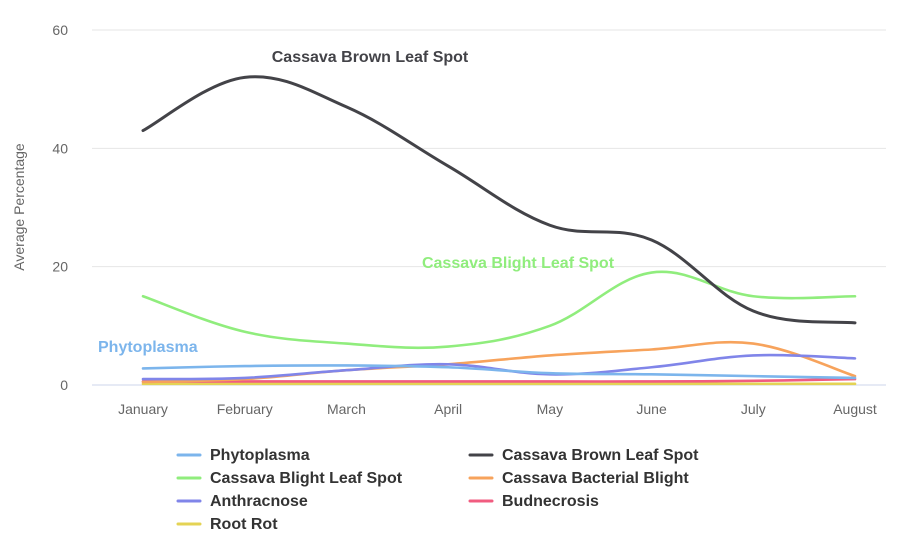 This screenshot has width=897, height=539. Describe the element at coordinates (855, 409) in the screenshot. I see `x-tick-label: August` at that location.